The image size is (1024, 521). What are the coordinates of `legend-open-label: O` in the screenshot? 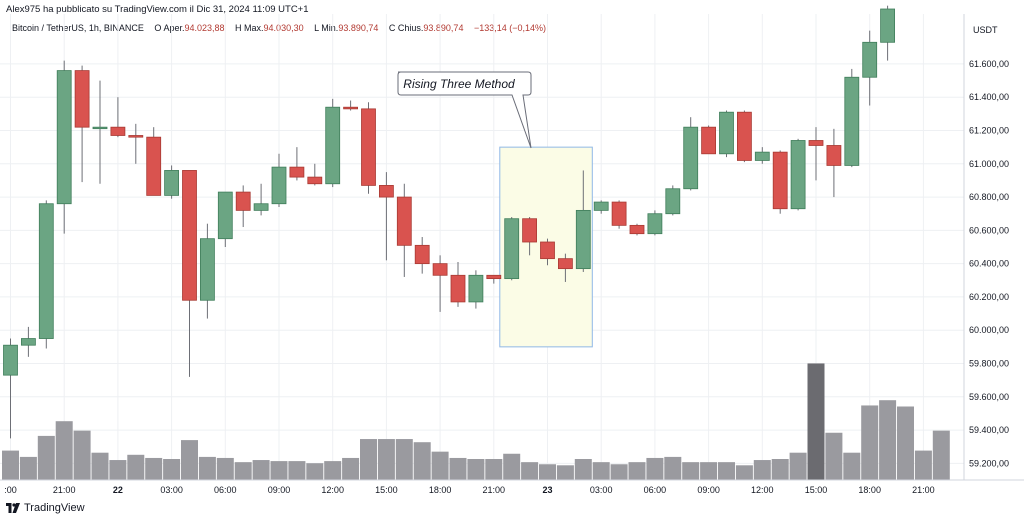 It's located at (158, 28).